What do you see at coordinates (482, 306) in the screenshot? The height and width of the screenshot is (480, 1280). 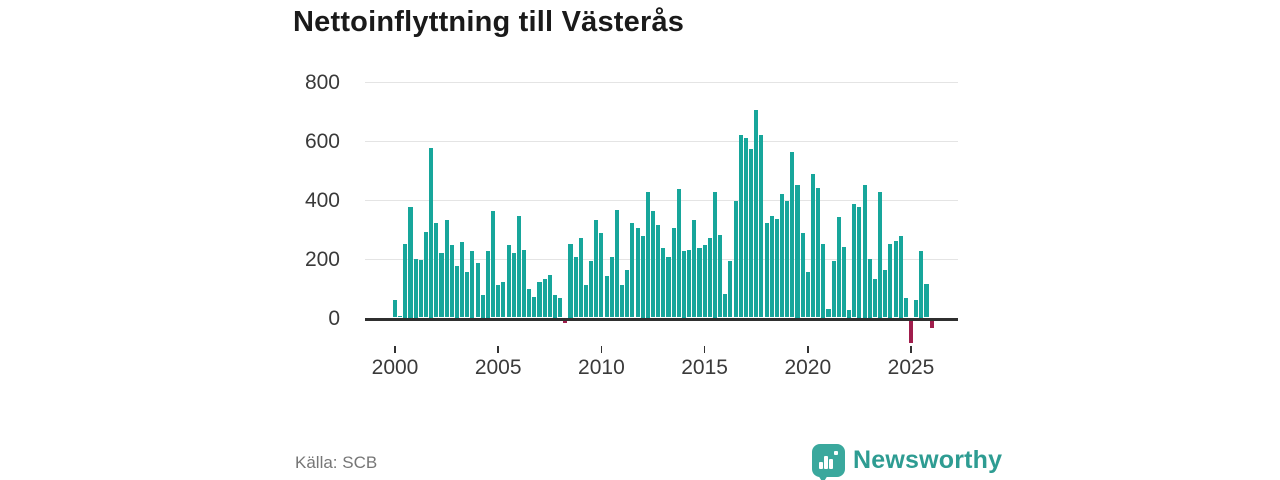 I see `bar-2004-q2` at bounding box center [482, 306].